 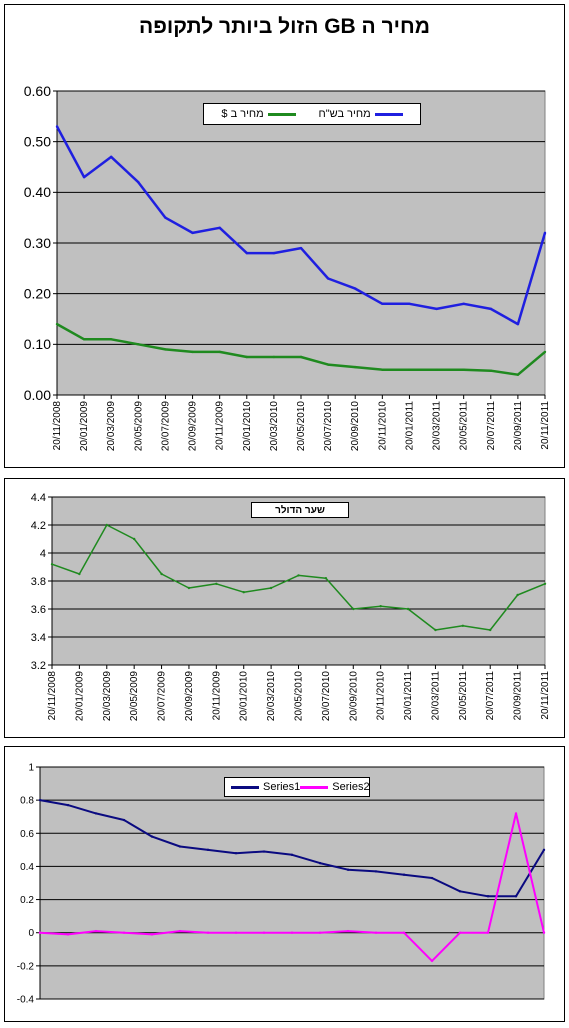 I want to click on y-tick-label: -0.2, so click(x=26, y=966).